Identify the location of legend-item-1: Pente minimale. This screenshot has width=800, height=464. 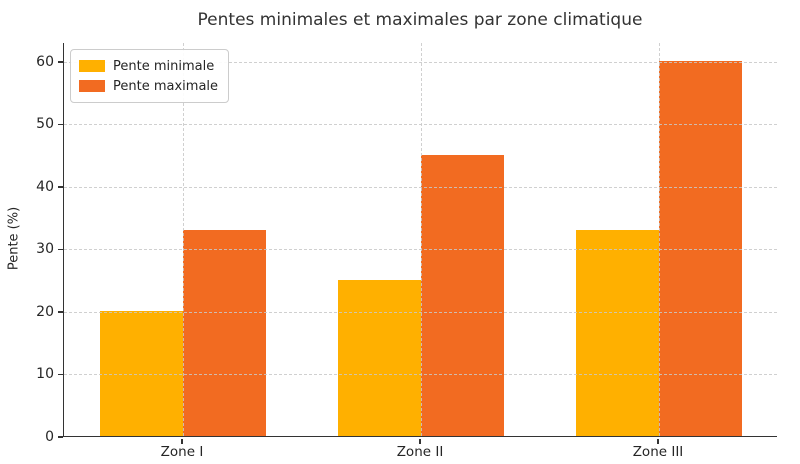
(148, 66).